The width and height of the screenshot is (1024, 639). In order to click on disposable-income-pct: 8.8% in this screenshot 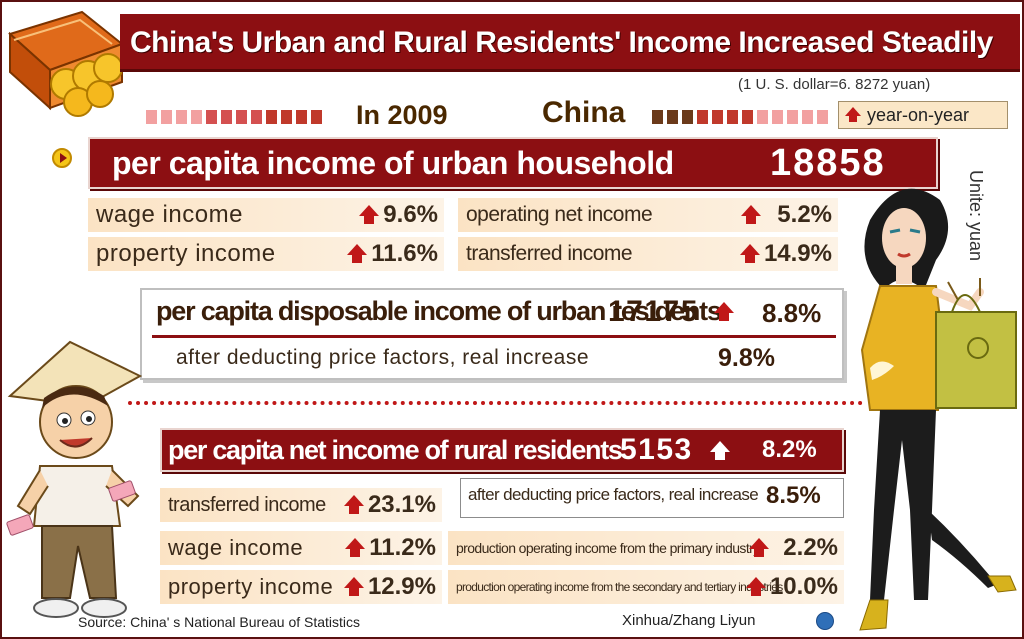, I will do `click(792, 313)`.